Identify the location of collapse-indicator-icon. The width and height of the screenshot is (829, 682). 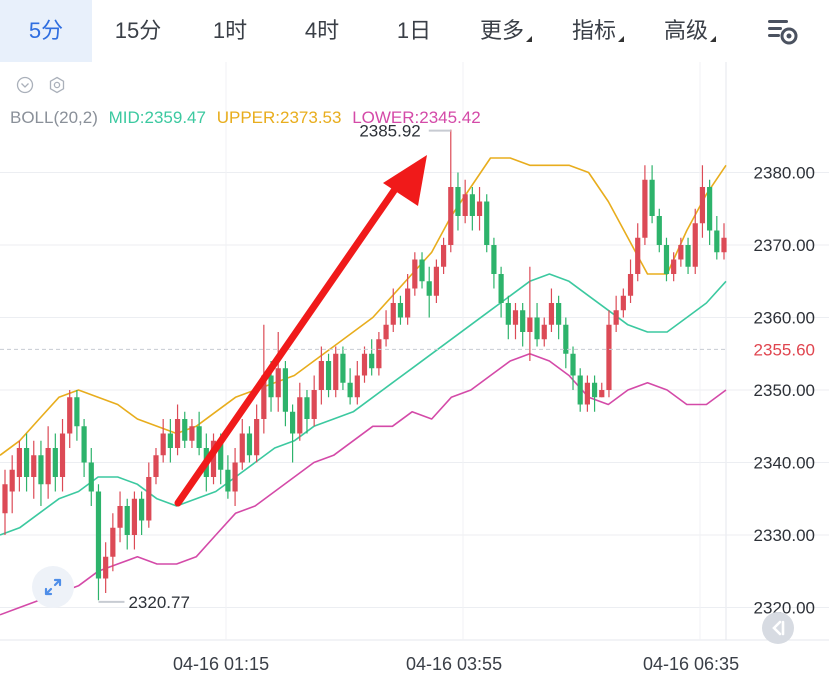
(25, 85).